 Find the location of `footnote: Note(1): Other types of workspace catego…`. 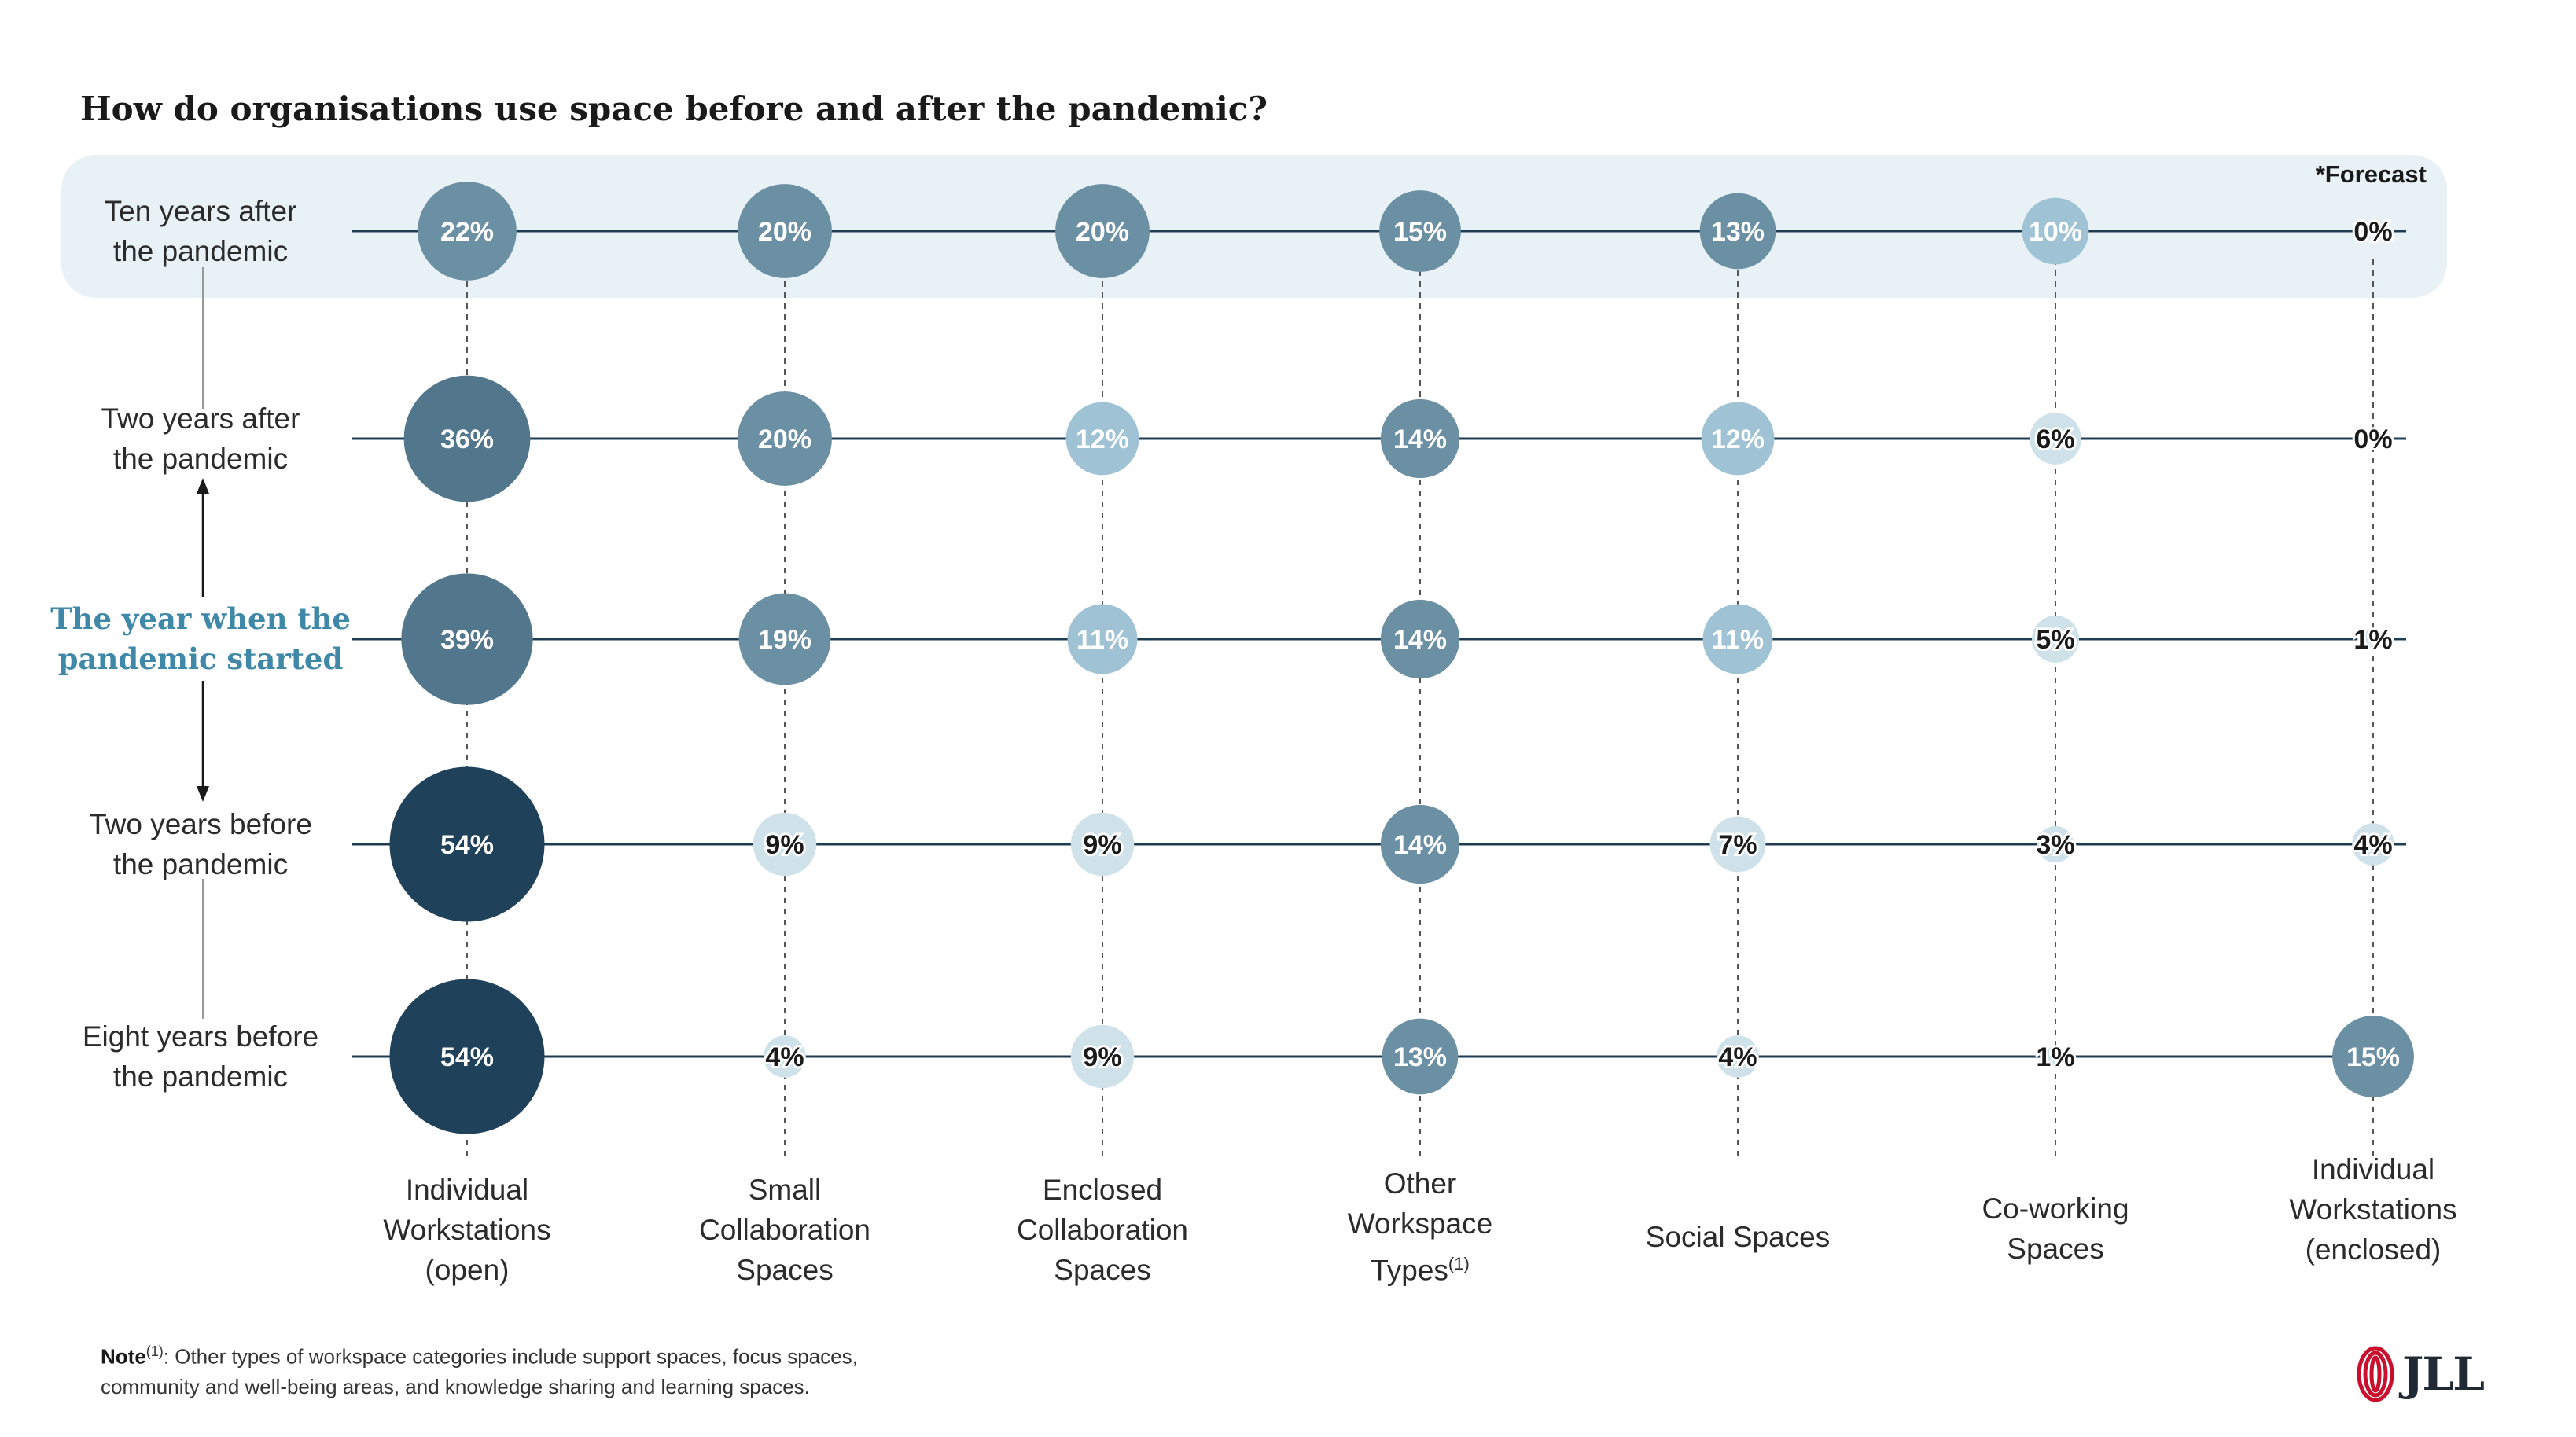

footnote: Note(1): Other types of workspace catego… is located at coordinates (479, 1369).